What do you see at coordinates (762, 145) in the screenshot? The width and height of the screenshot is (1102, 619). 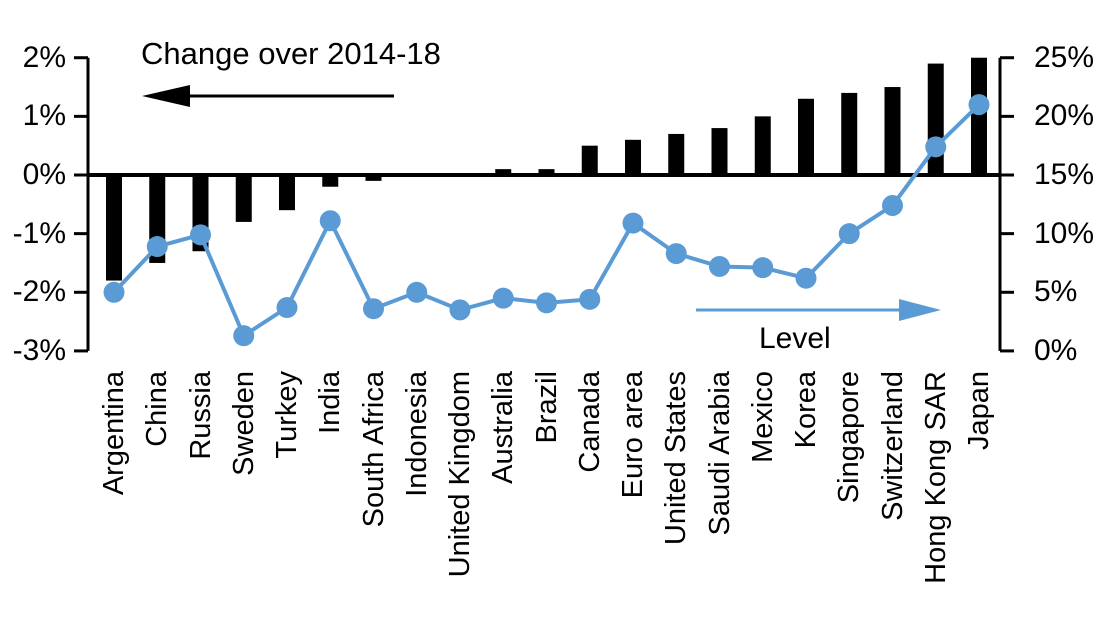 I see `bar-Mexico` at bounding box center [762, 145].